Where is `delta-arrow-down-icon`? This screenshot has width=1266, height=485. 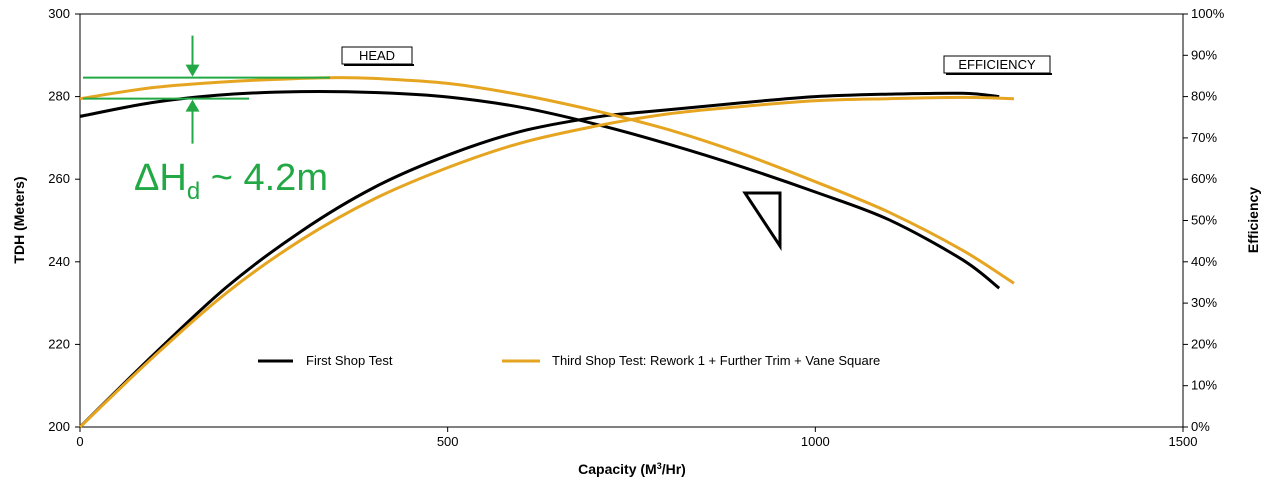 delta-arrow-down-icon is located at coordinates (192, 70).